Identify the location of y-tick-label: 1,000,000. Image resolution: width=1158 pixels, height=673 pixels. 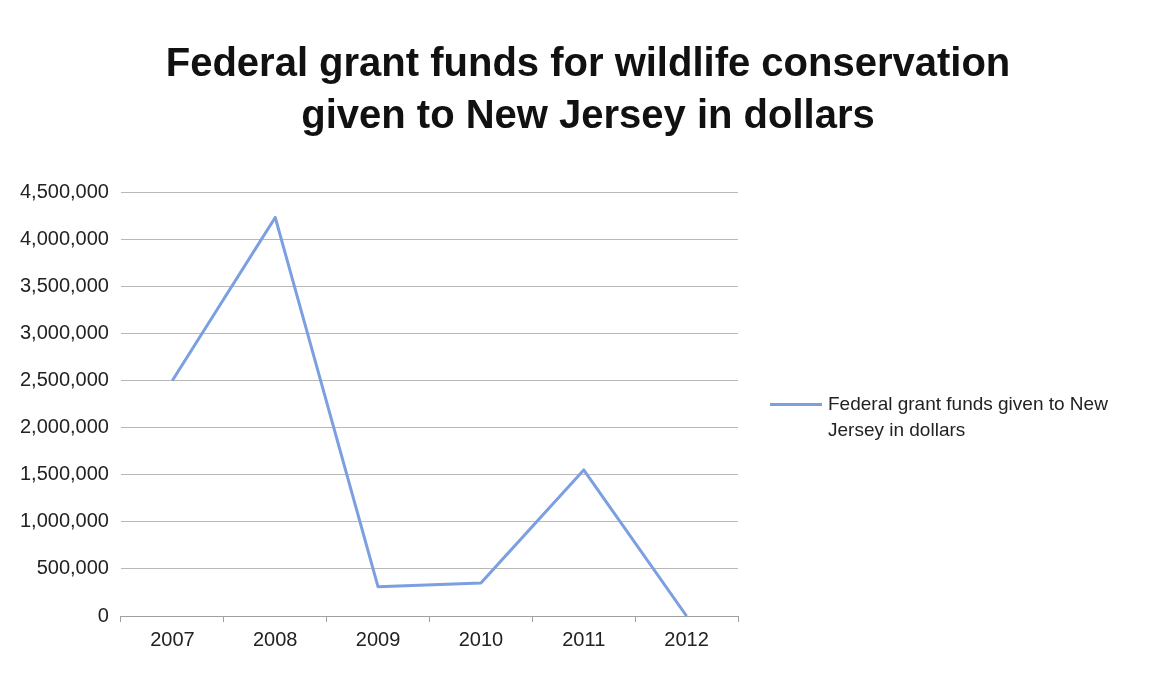
(64, 520).